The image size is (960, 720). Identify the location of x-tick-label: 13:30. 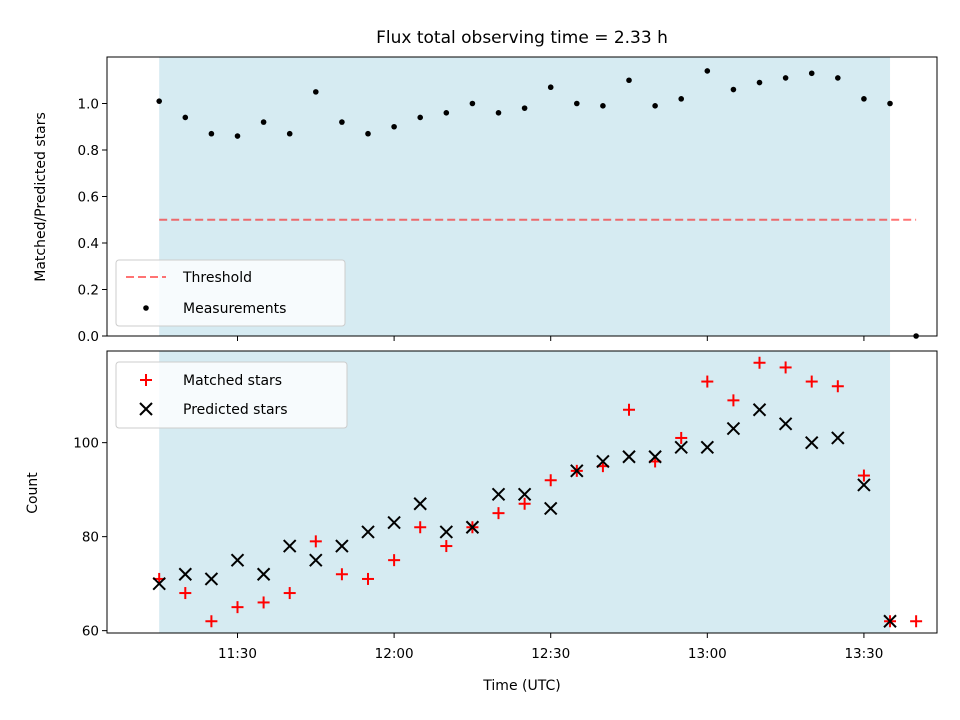
(863, 654).